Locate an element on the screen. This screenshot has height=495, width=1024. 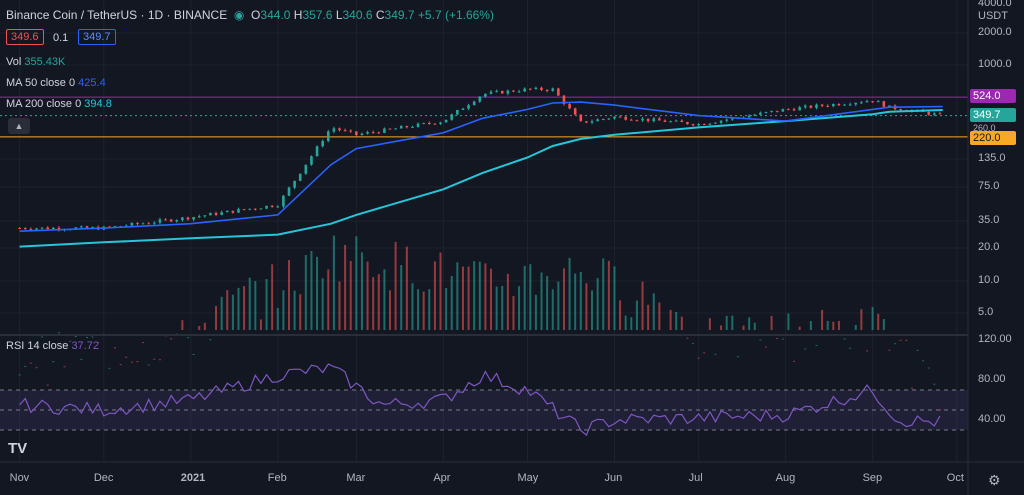
ma200-label: MA 200 close 0 is located at coordinates (44, 104).